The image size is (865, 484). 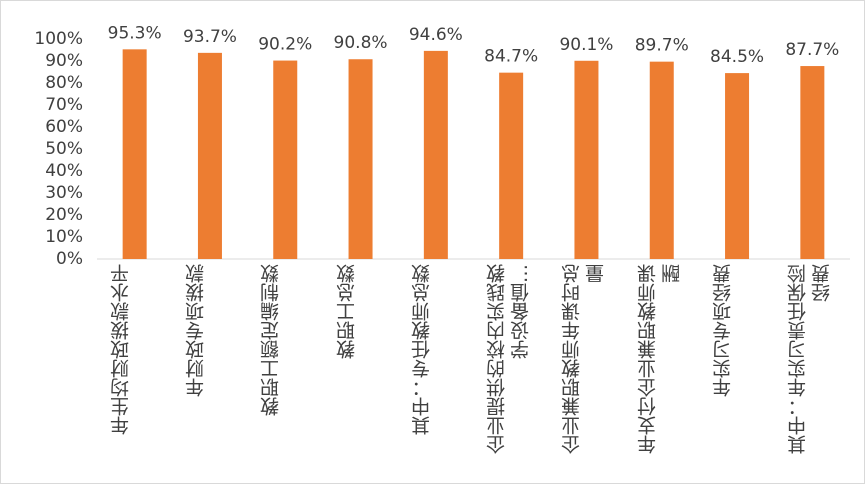 What do you see at coordinates (586, 45) in the screenshot?
I see `value-label: 90.1%` at bounding box center [586, 45].